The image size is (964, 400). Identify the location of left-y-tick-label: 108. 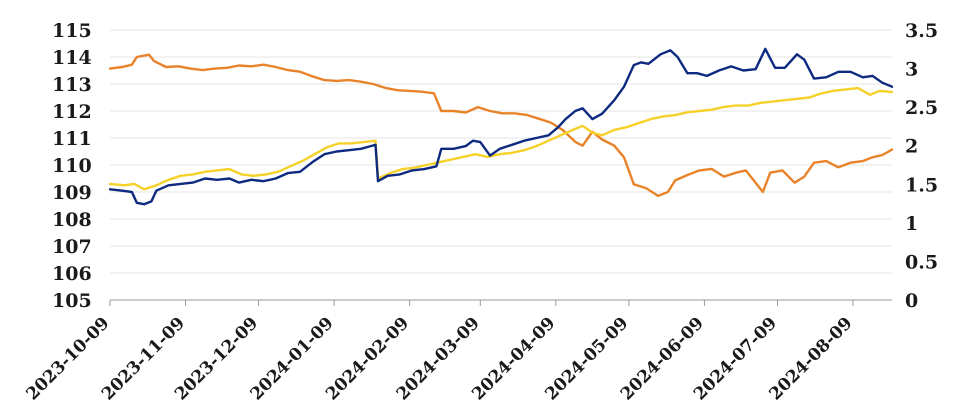
(72, 220).